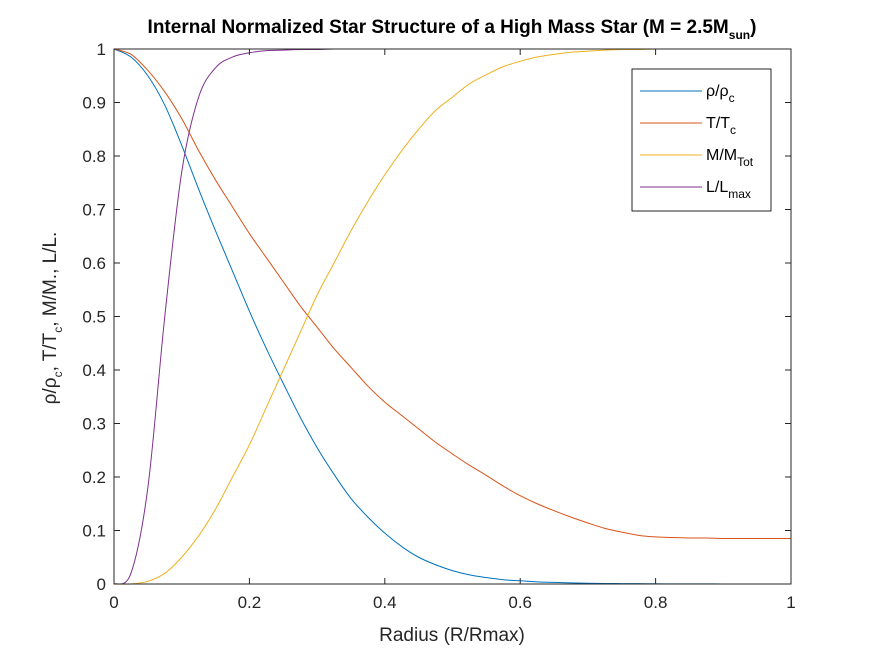 The width and height of the screenshot is (875, 656). I want to click on legend-label-2: T/Tc, so click(721, 126).